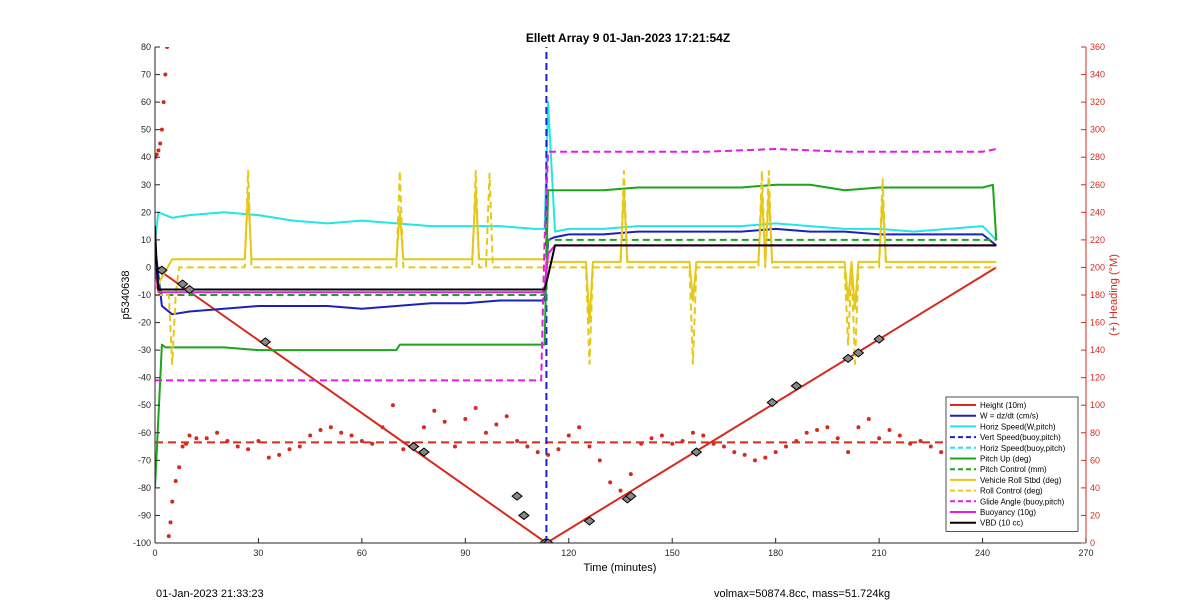 The height and width of the screenshot is (611, 1200). I want to click on y2-tick-label: 260, so click(1097, 185).